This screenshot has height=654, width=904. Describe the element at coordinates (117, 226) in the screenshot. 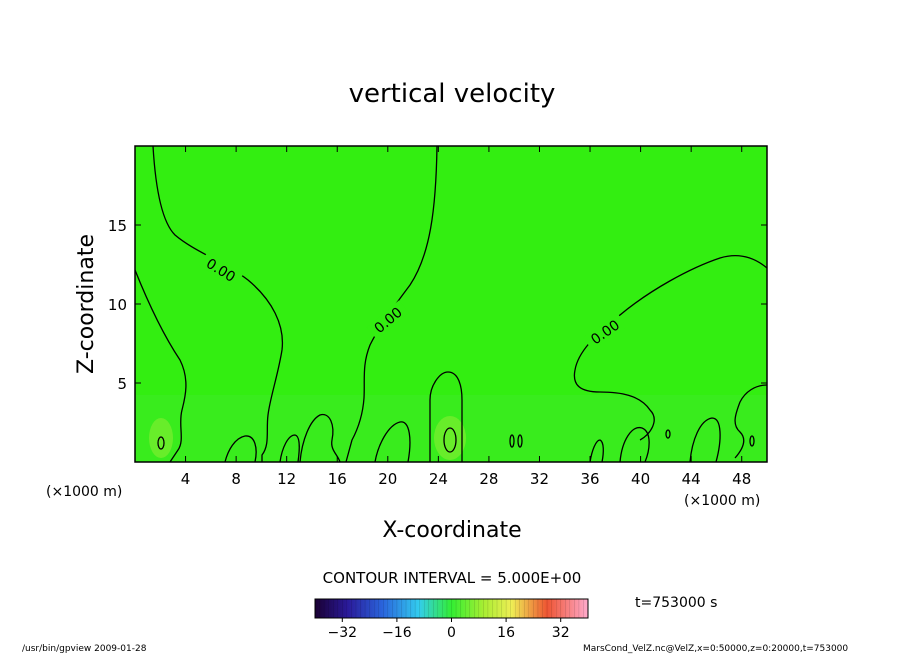

I see `y-tick-label: 15` at that location.